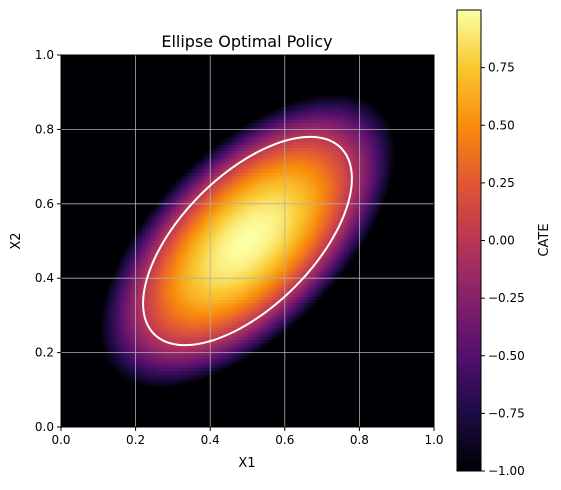 The image size is (561, 490). Describe the element at coordinates (544, 239) in the screenshot. I see `colorbar-label: CATE` at that location.